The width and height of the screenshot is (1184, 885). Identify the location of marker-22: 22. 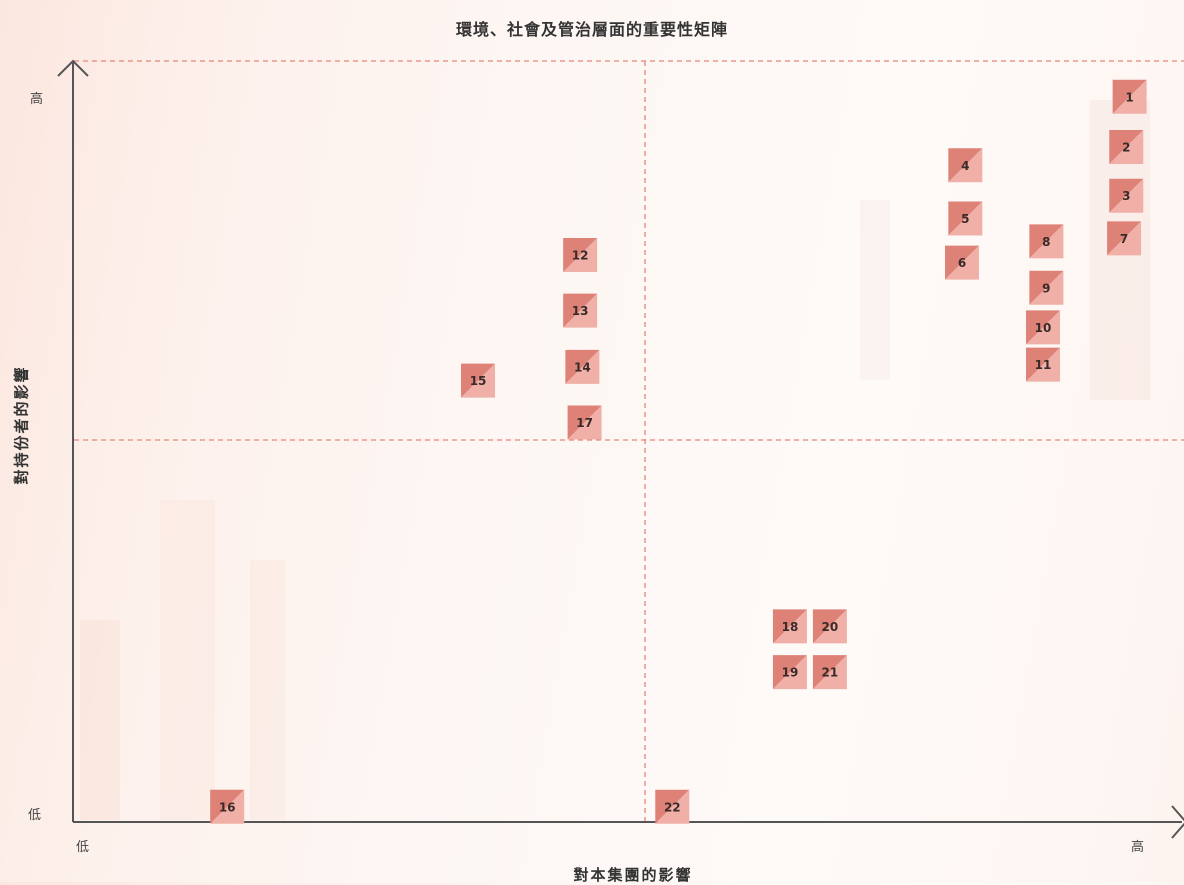
(672, 806).